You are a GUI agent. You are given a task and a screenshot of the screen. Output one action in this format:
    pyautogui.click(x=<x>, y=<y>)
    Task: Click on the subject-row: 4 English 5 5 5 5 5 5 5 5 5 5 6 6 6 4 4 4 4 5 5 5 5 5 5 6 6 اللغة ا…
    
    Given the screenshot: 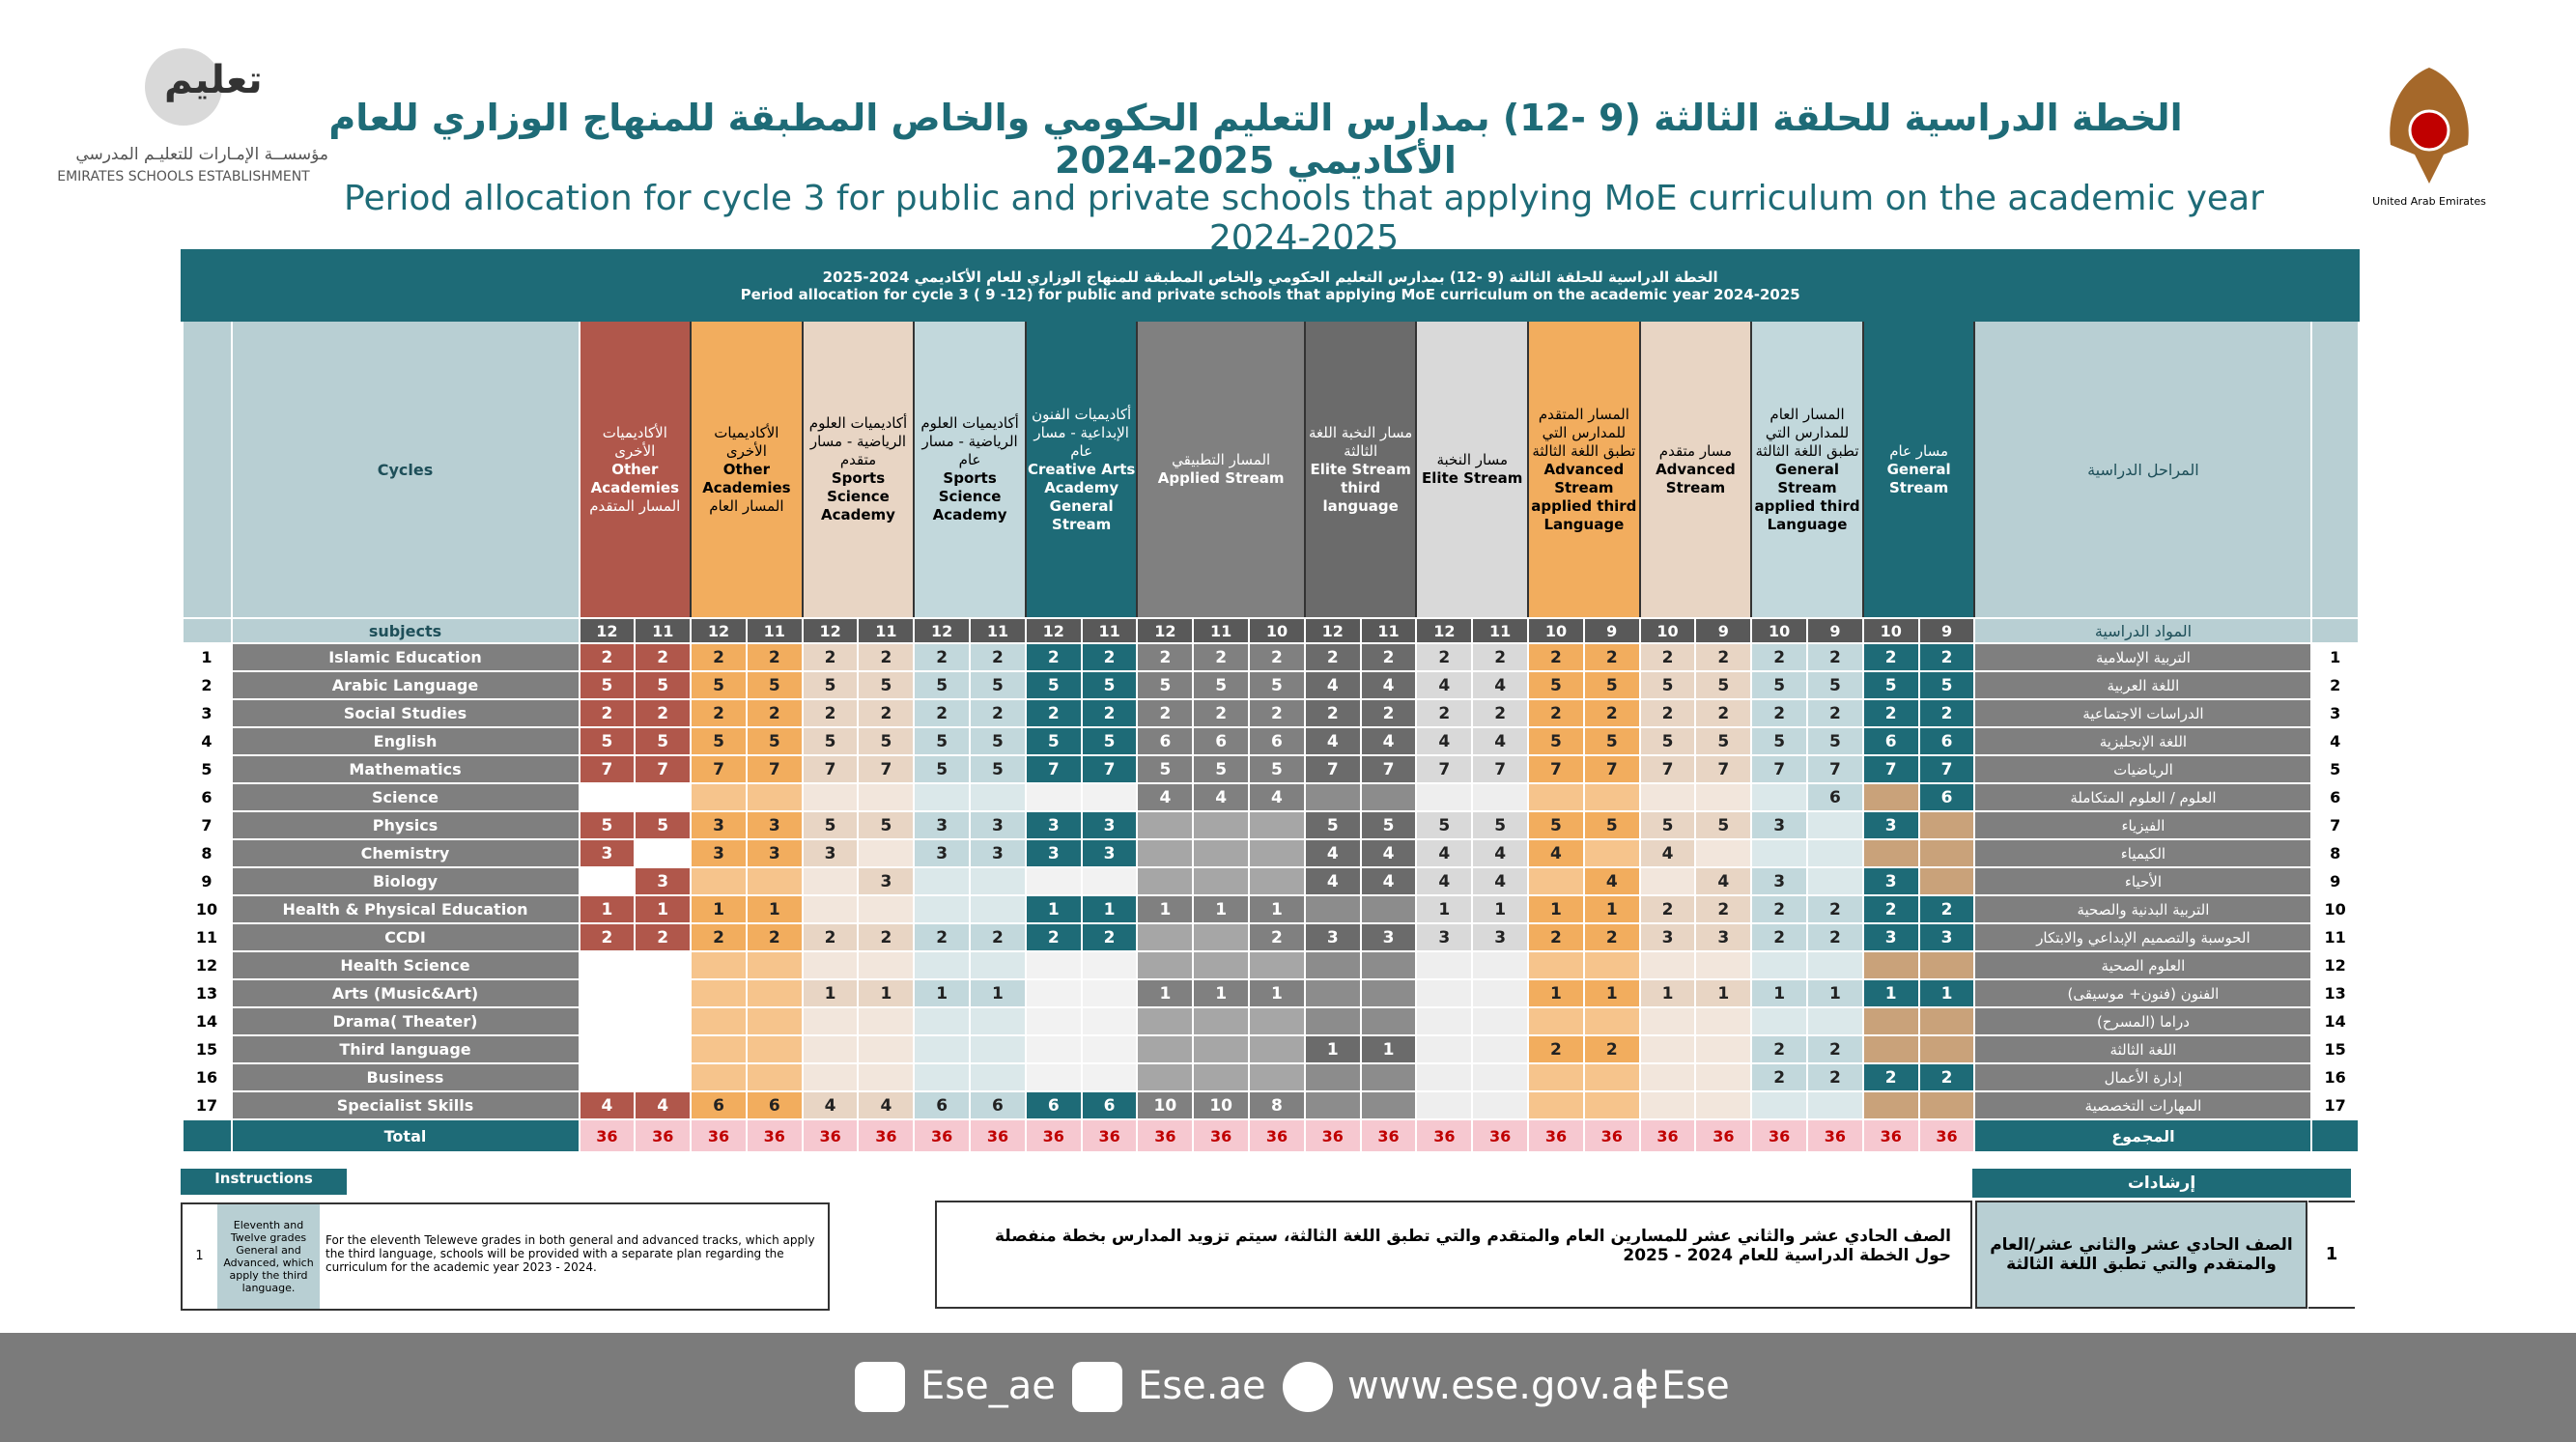 What is the action you would take?
    pyautogui.click(x=1270, y=741)
    